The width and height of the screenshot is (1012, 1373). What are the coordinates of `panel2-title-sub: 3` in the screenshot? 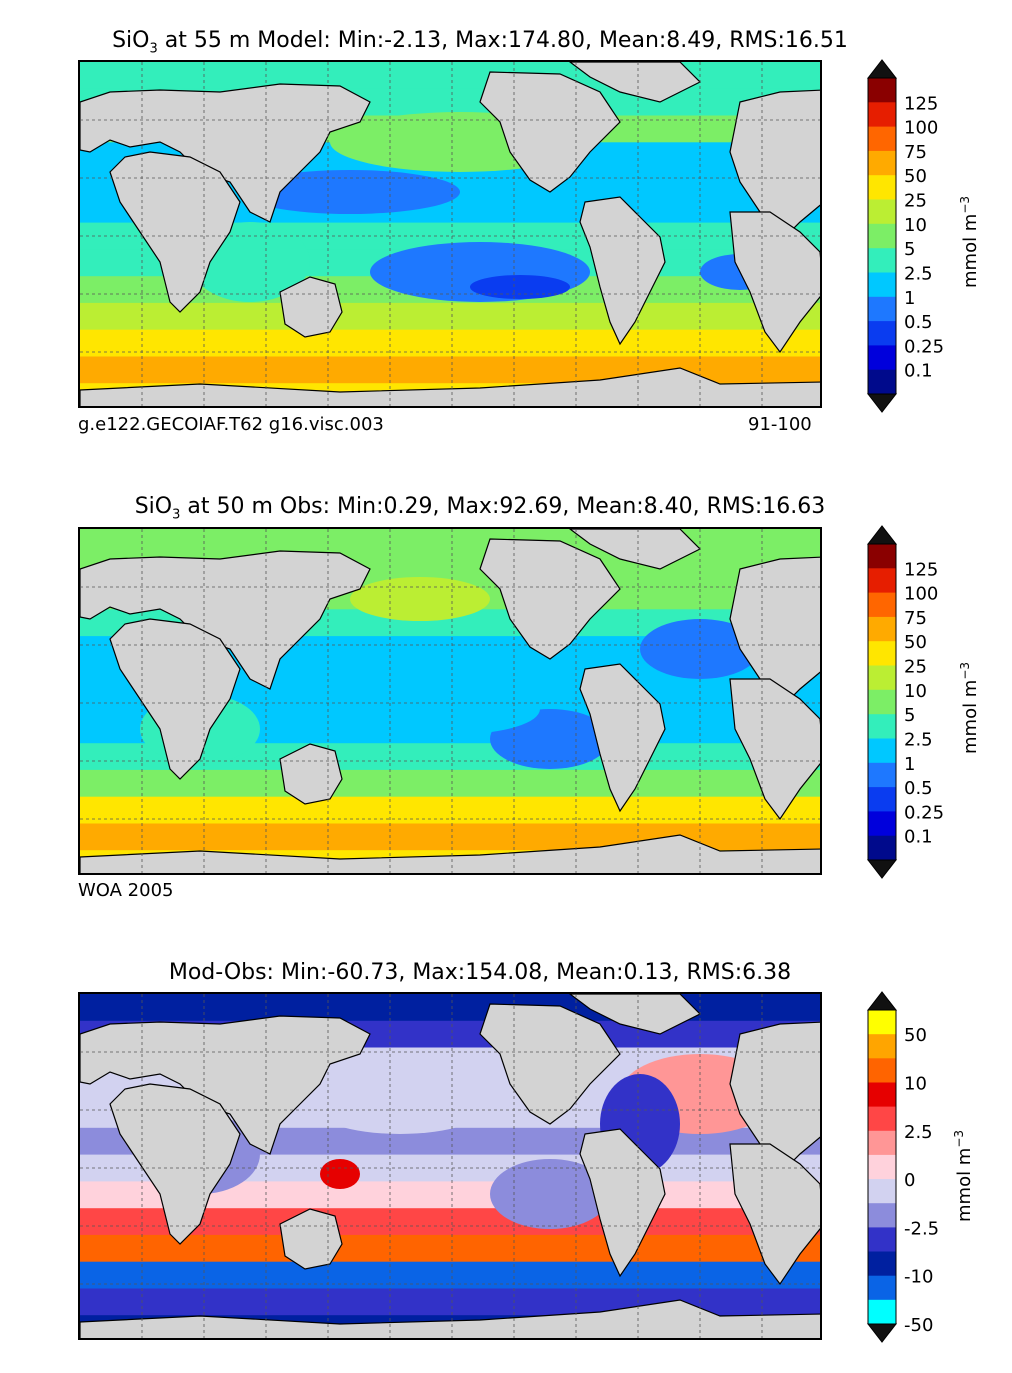 It's located at (176, 515).